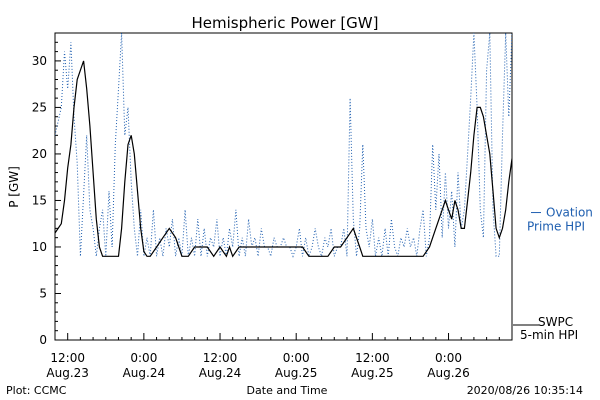 The width and height of the screenshot is (600, 400). Describe the element at coordinates (39, 154) in the screenshot. I see `y-tick-label: 20` at that location.